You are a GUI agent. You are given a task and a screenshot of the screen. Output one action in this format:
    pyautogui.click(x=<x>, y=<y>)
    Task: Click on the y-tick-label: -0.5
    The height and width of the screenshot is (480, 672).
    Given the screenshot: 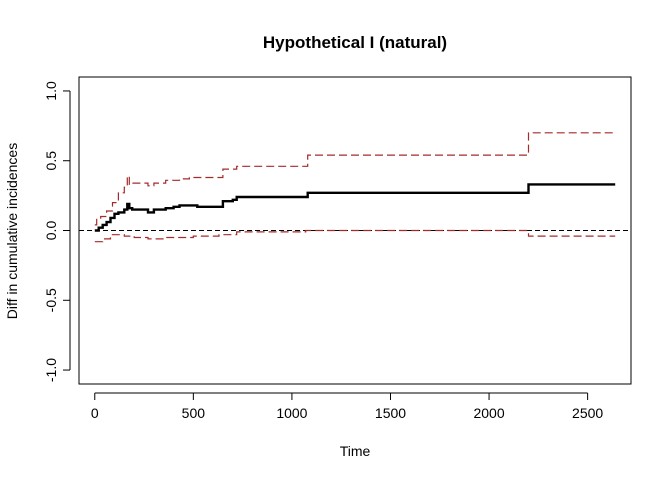 What is the action you would take?
    pyautogui.click(x=51, y=300)
    